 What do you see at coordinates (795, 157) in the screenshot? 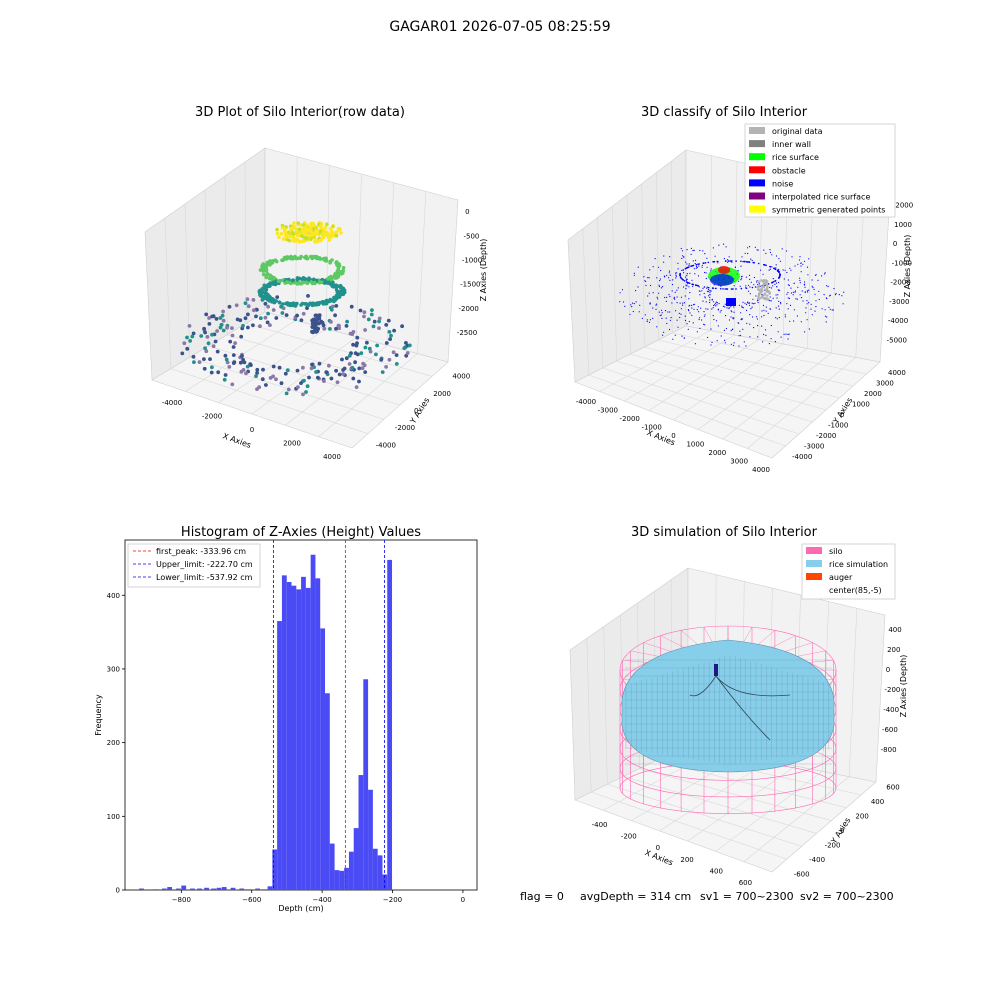
I see `classify-legend-label: rice surface` at bounding box center [795, 157].